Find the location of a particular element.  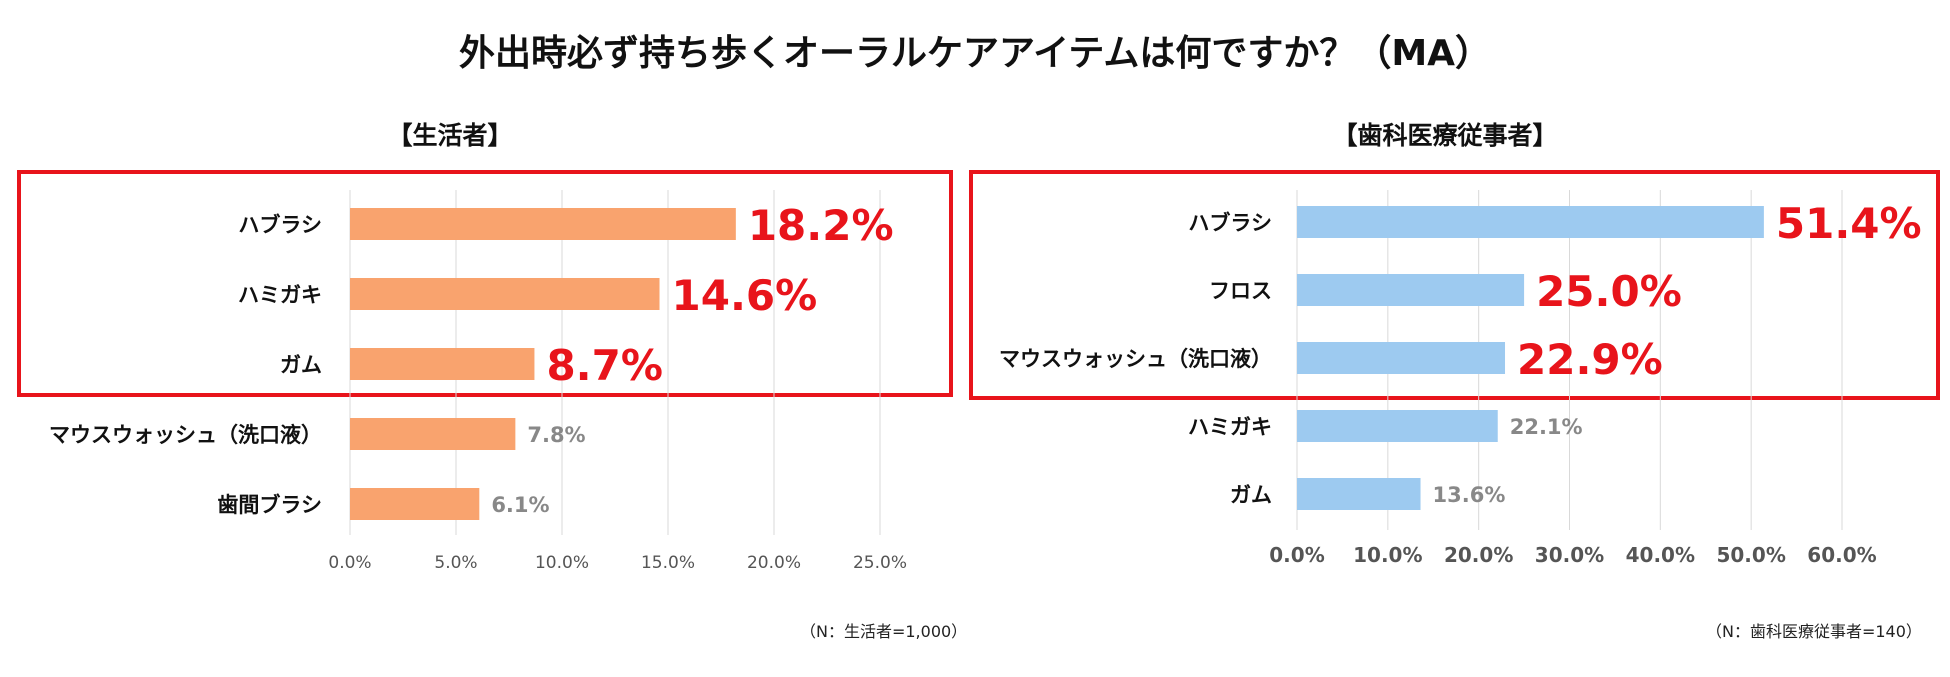

value-label: 22.1% is located at coordinates (1546, 427).